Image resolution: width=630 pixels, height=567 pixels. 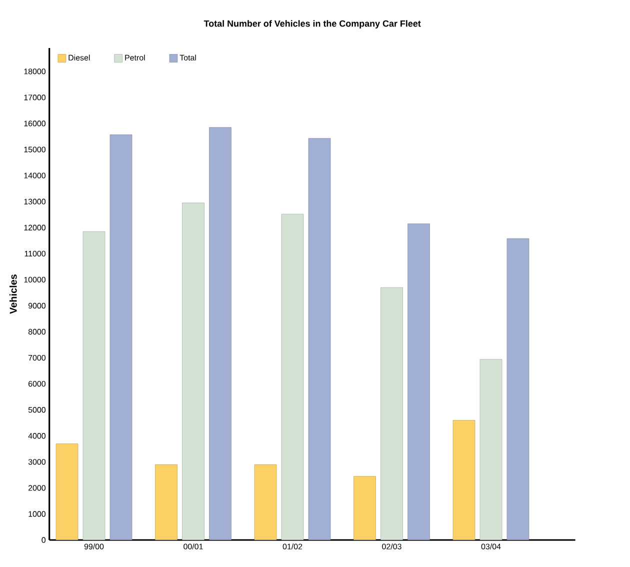 What do you see at coordinates (312, 24) in the screenshot?
I see `chart-title: Total Number of Vehicles in the Company Car Fleet` at bounding box center [312, 24].